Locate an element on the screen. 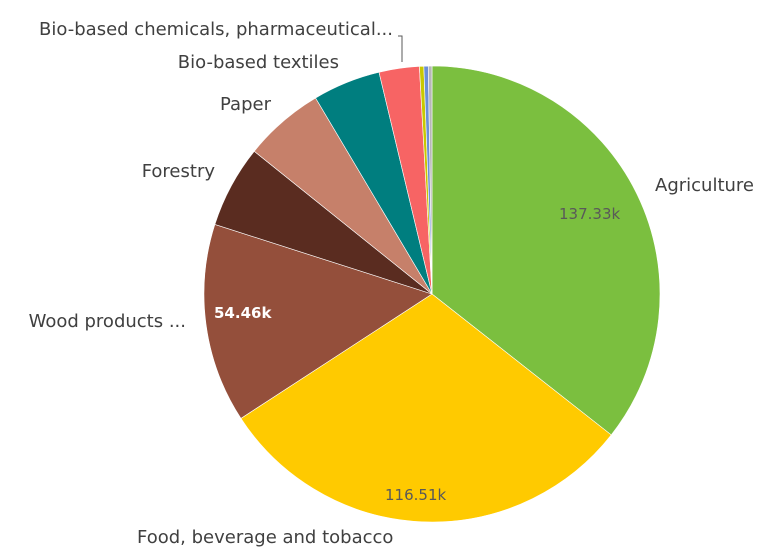 The width and height of the screenshot is (766, 549). value-label-agriculture: 137.33k is located at coordinates (589, 214).